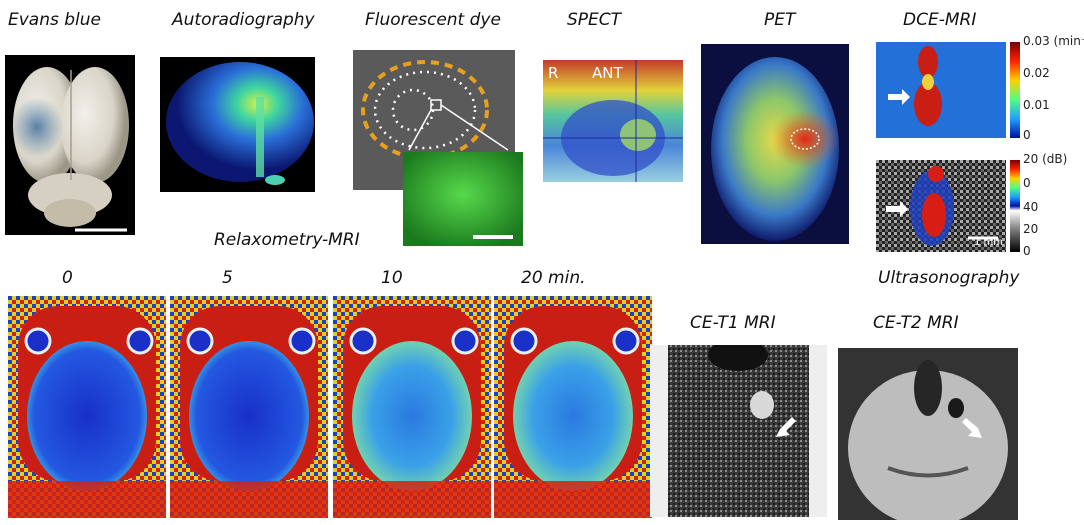 The width and height of the screenshot is (1084, 525). Describe the element at coordinates (1031, 229) in the screenshot. I see `us-colorbar-tick-3: 20` at that location.